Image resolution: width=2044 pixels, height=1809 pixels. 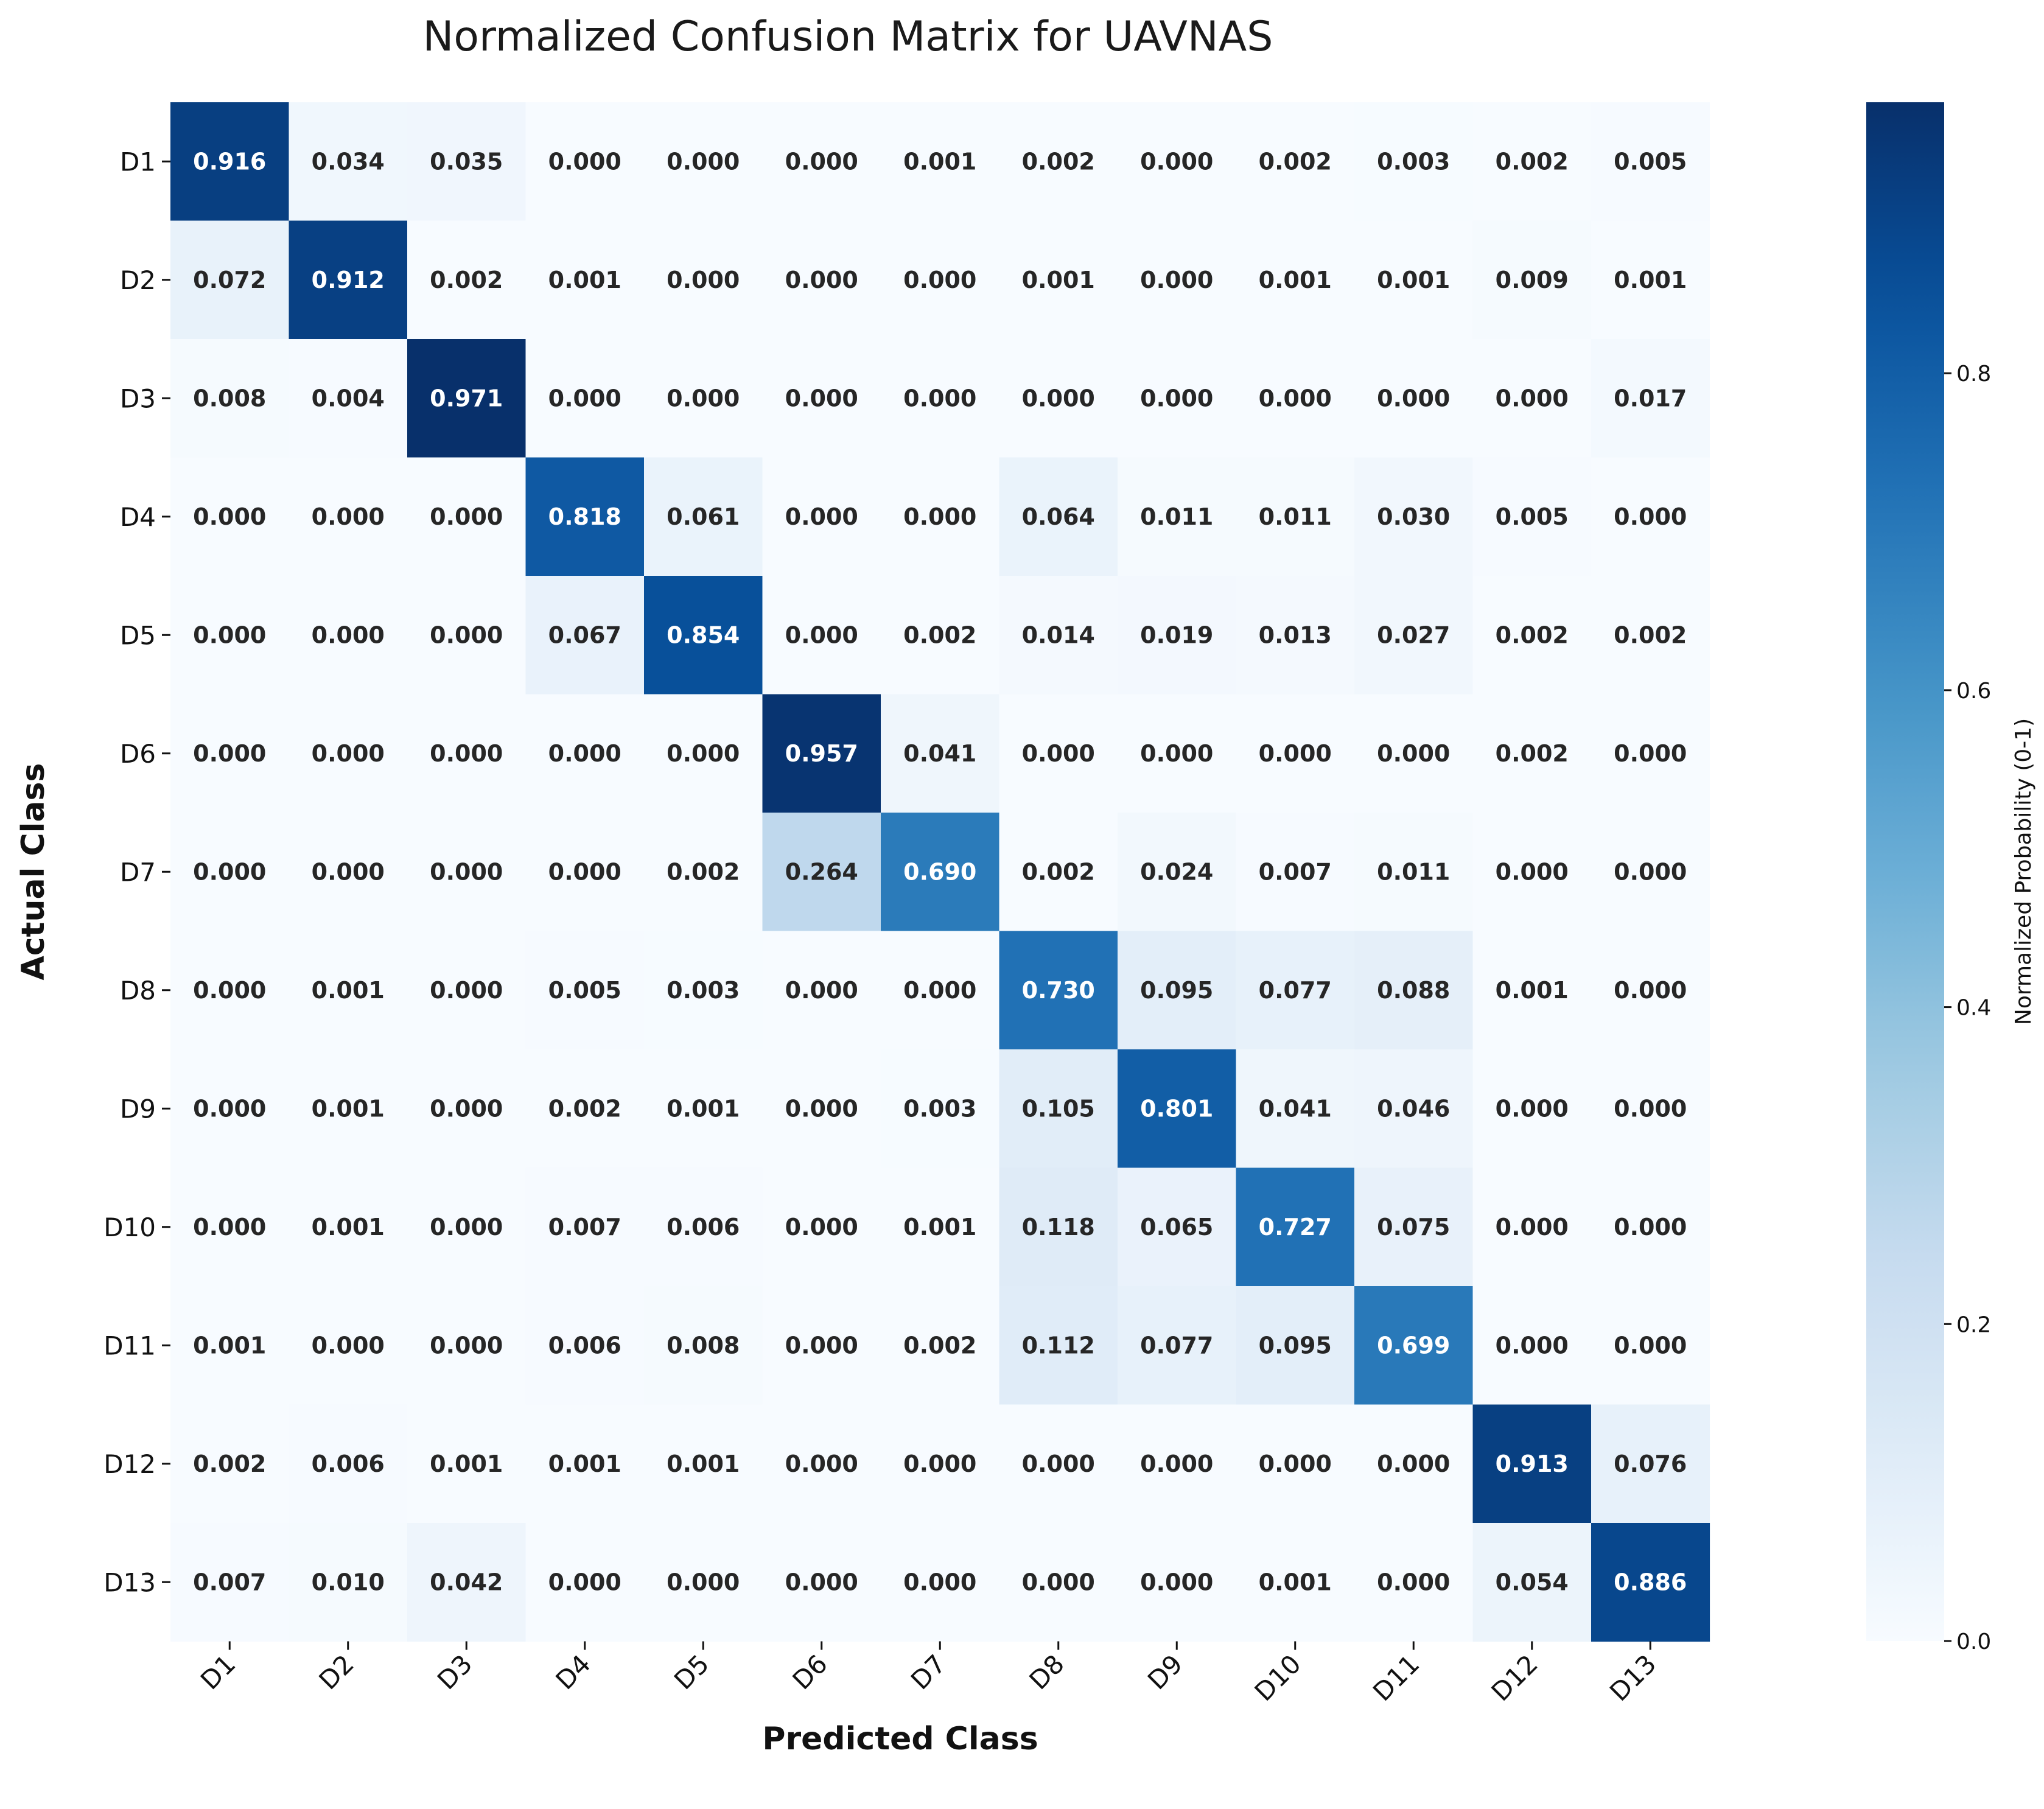 I want to click on y-axis-ticks: D1 D2 D3 D4 D5 D6 D7 D8 D9 D10 D11 D12 D13, so click(x=136, y=872).